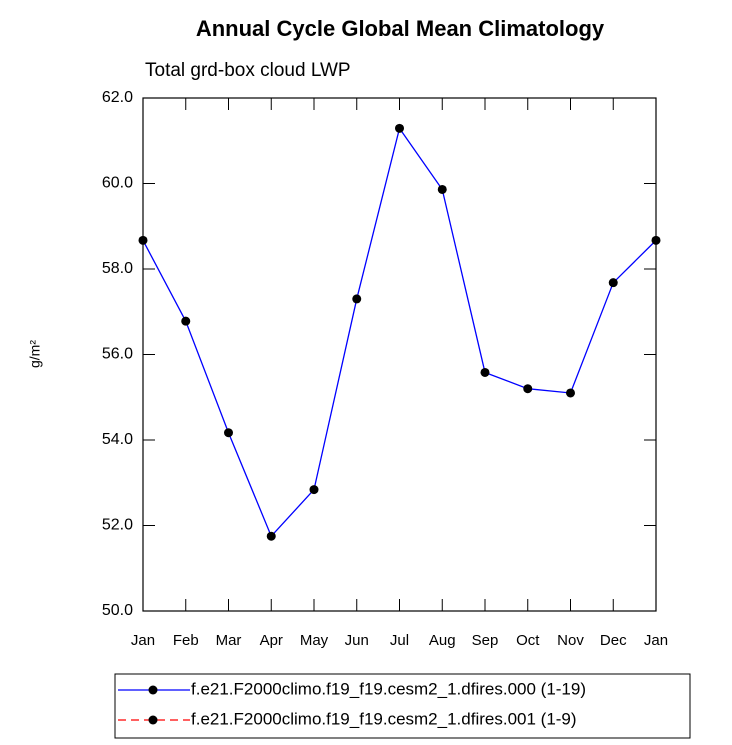 This screenshot has height=745, width=732. Describe the element at coordinates (399, 640) in the screenshot. I see `x-tick-label: Jul` at that location.